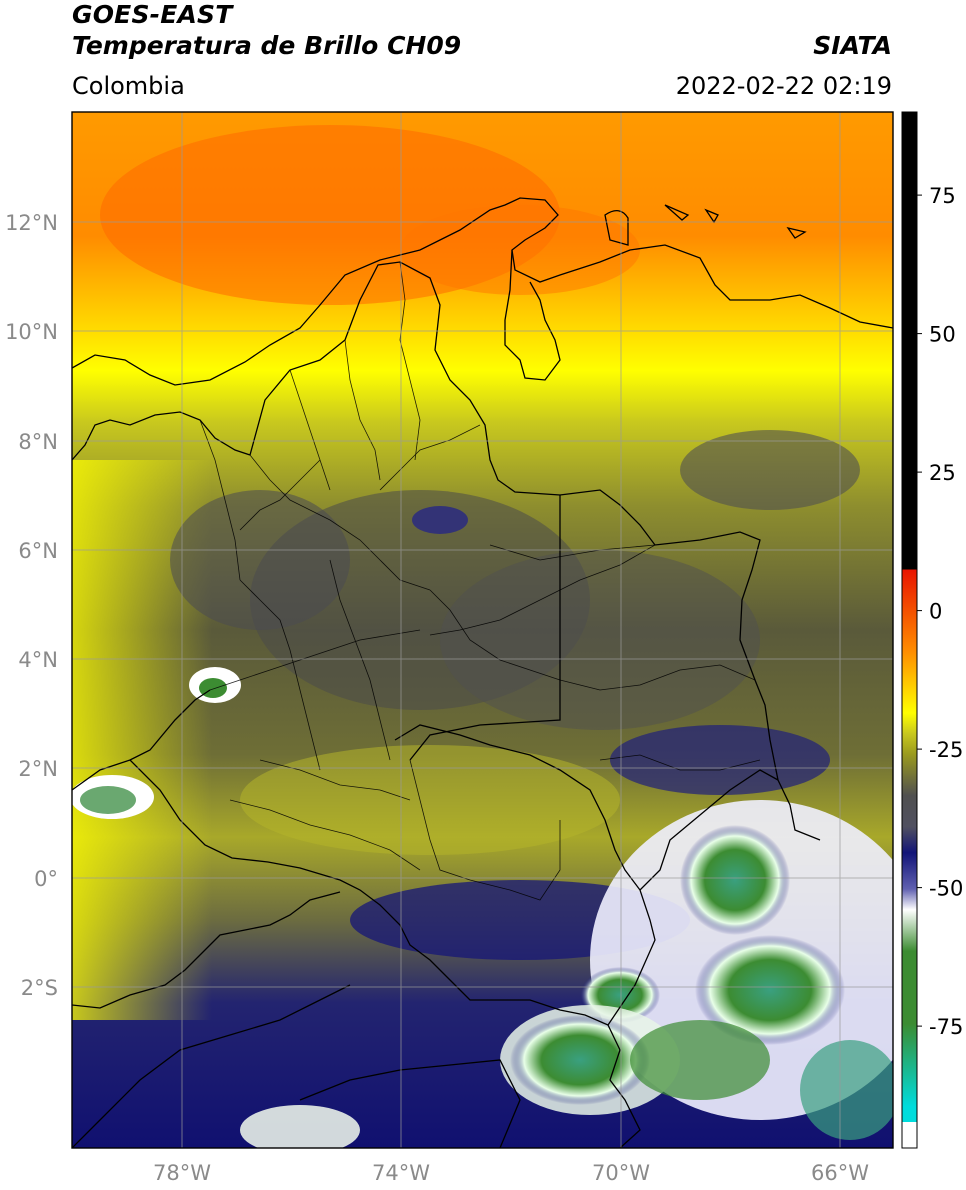 The image size is (966, 1190). I want to click on datetime-label: 2022-02-22 02:19, so click(783, 86).